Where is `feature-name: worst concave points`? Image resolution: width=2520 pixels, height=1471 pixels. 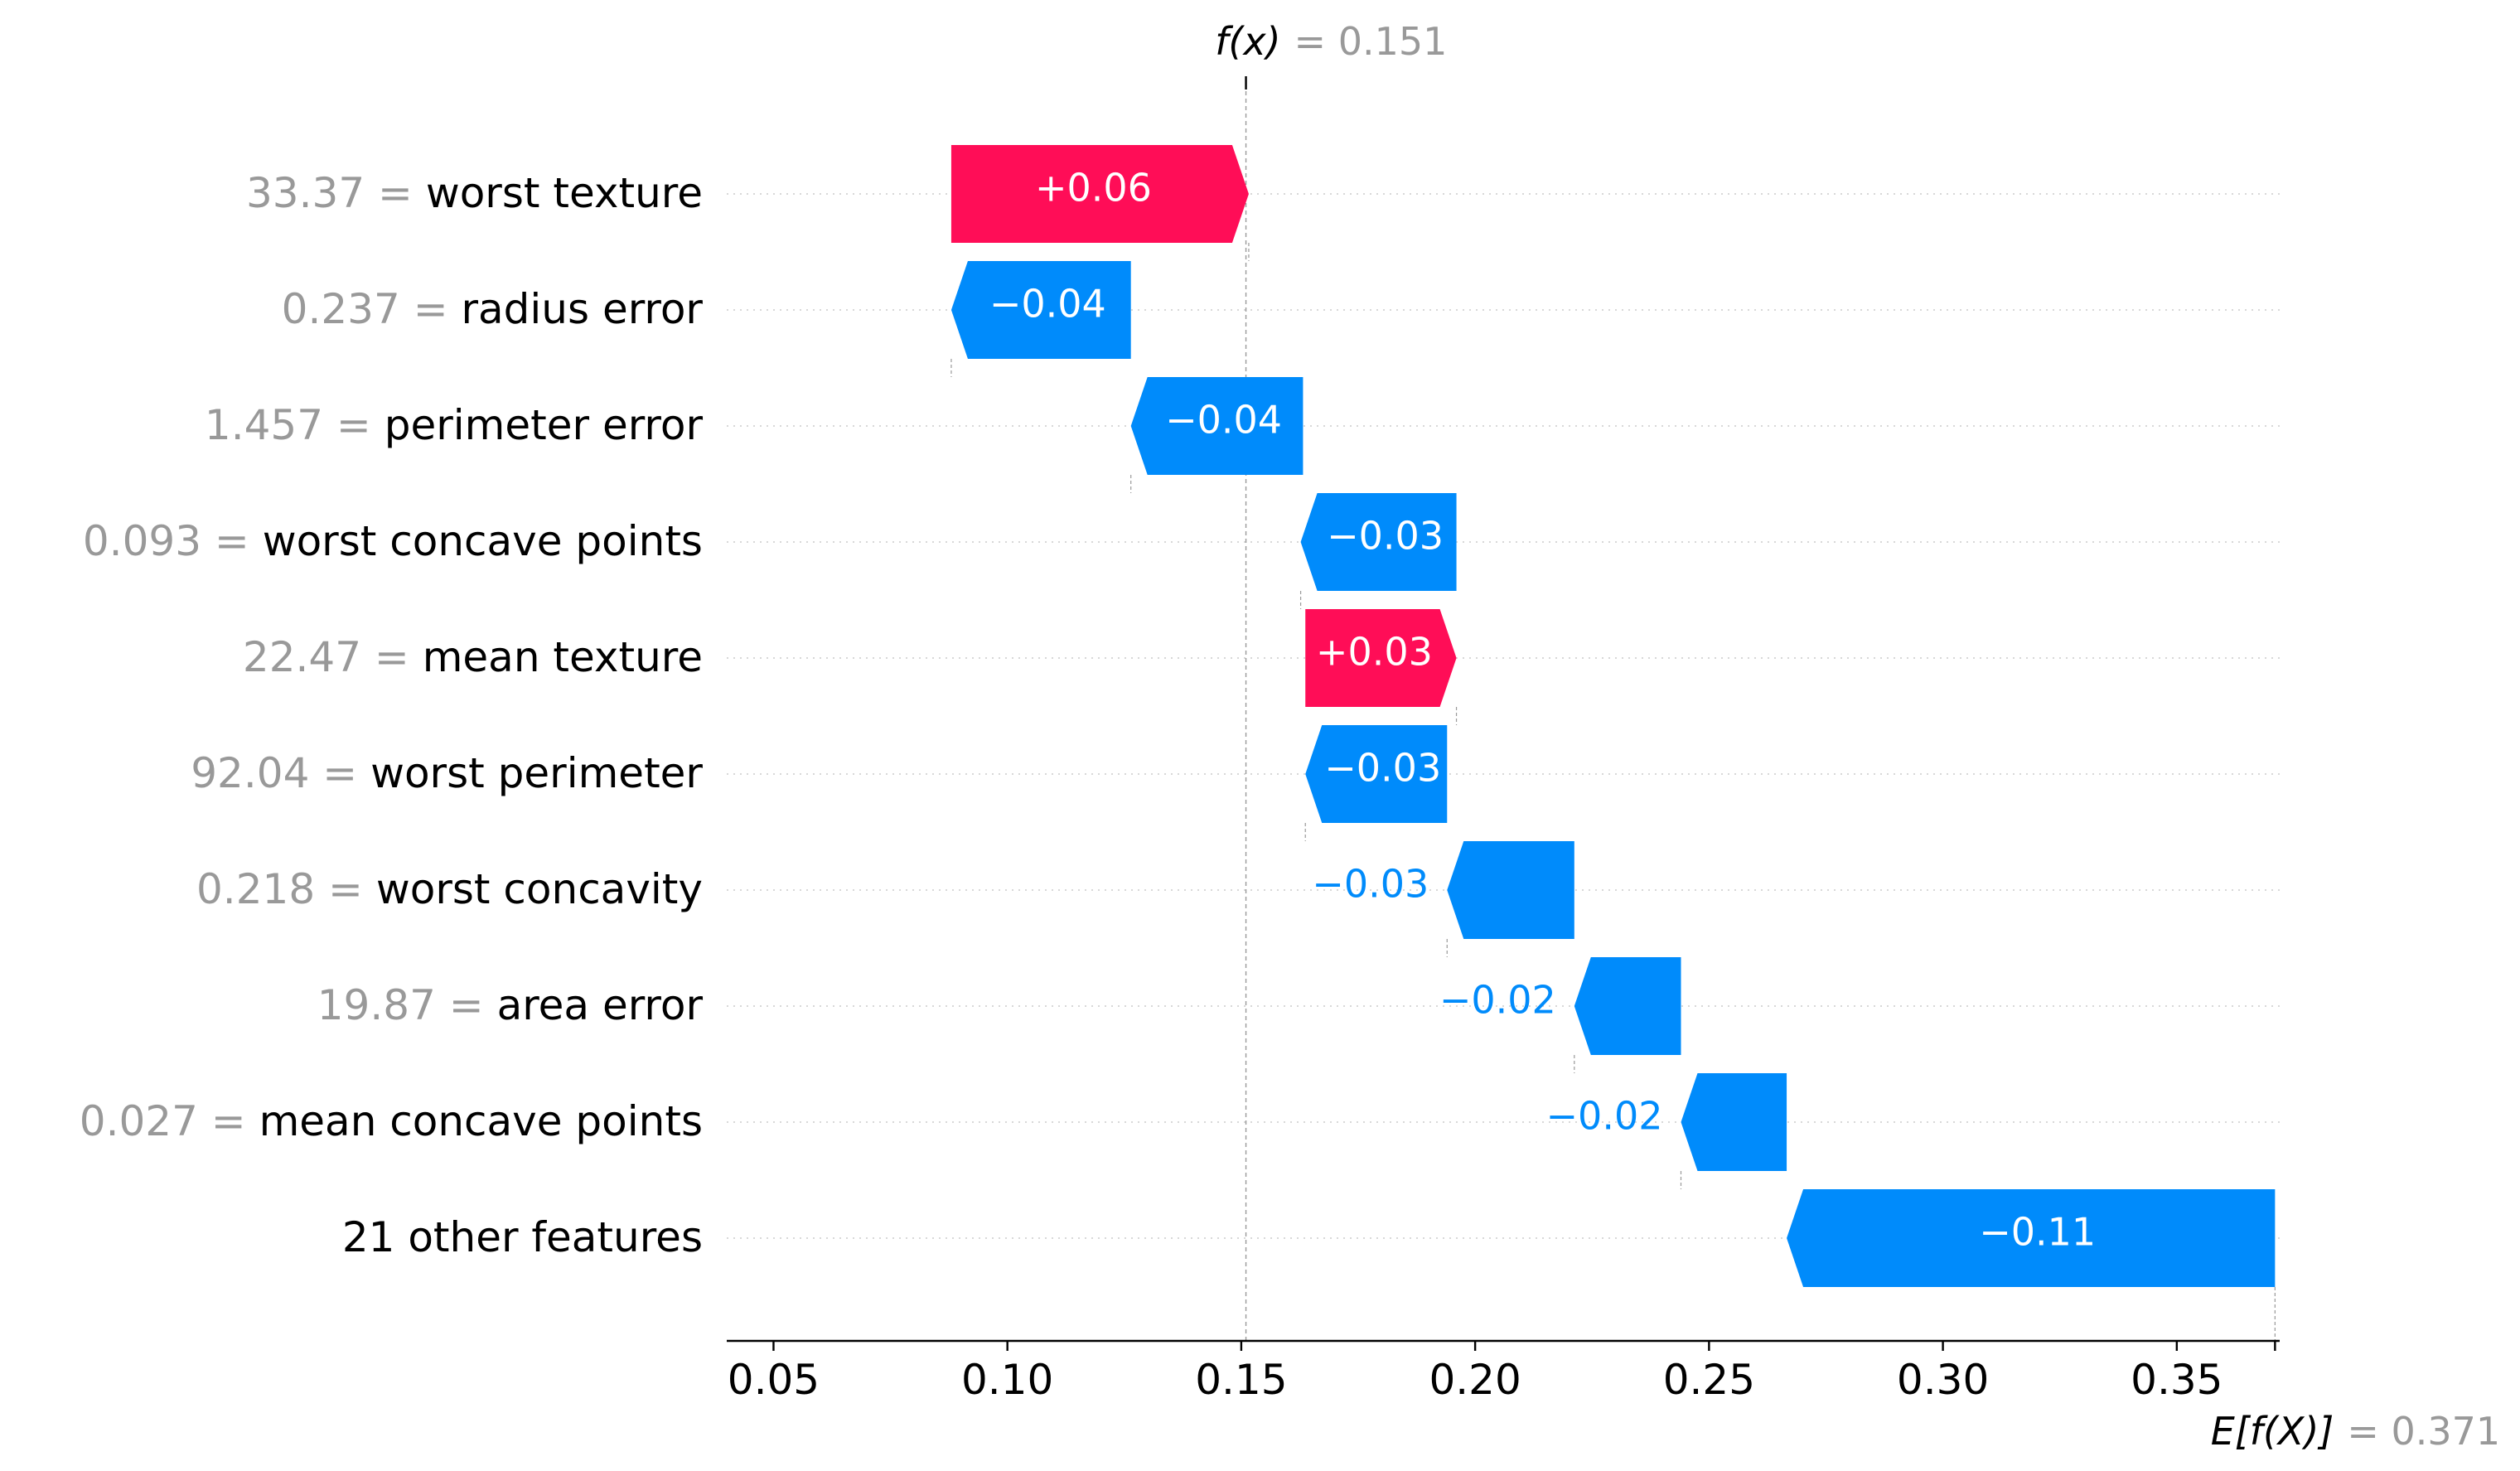
feature-name: worst concave points is located at coordinates (483, 541).